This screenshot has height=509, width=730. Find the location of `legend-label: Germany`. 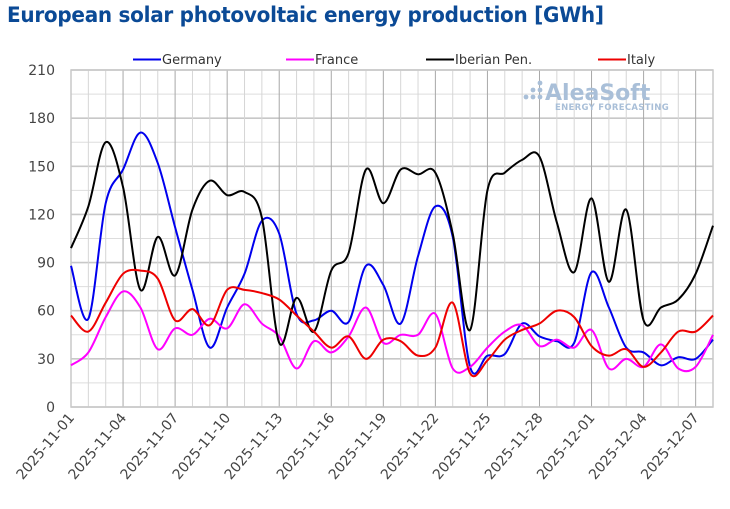

legend-label: Germany is located at coordinates (192, 60).